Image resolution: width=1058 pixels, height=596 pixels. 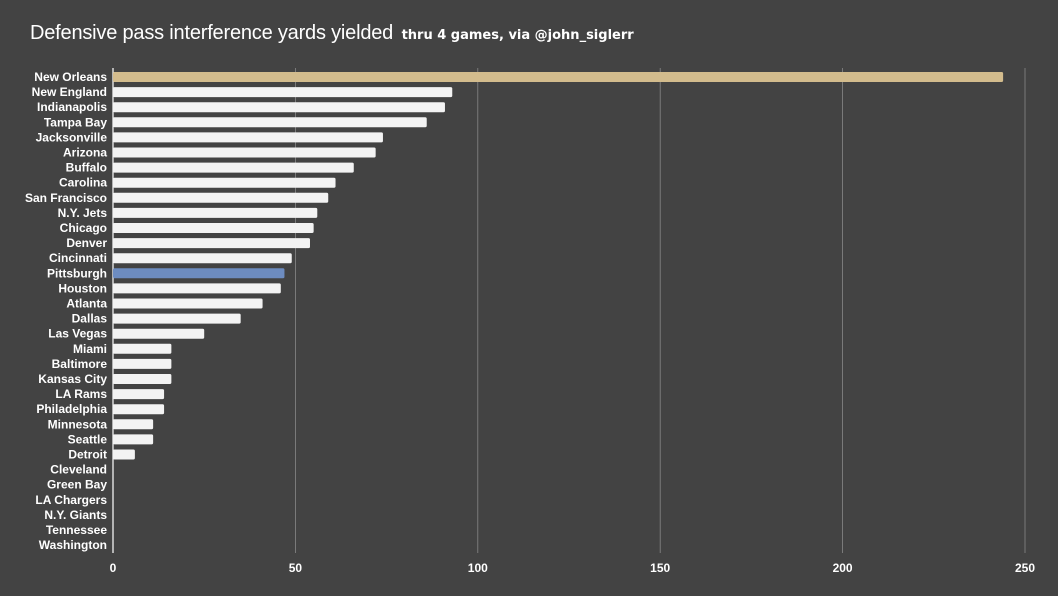 I want to click on category-label: LA Chargers, so click(x=71, y=500).